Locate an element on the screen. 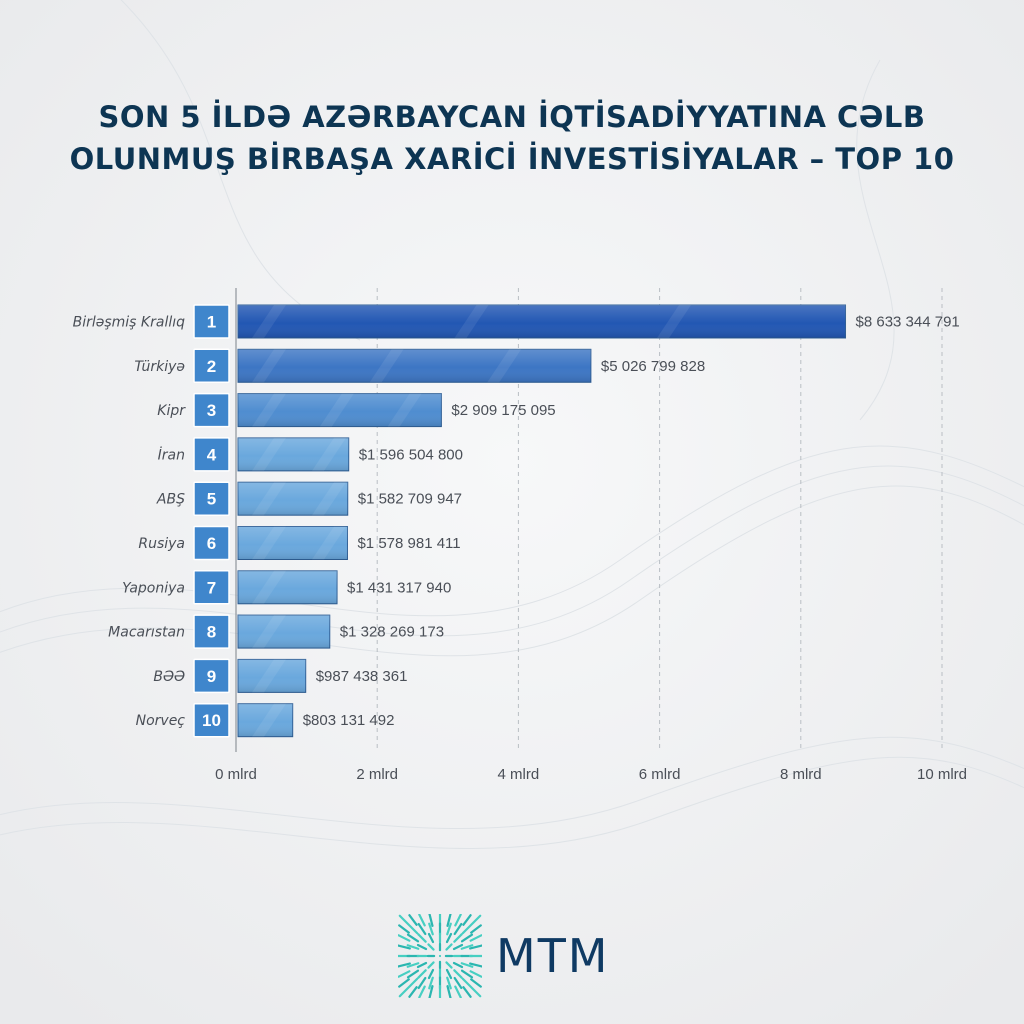 This screenshot has width=1024, height=1024. value-label: $8 633 344 791 is located at coordinates (908, 322).